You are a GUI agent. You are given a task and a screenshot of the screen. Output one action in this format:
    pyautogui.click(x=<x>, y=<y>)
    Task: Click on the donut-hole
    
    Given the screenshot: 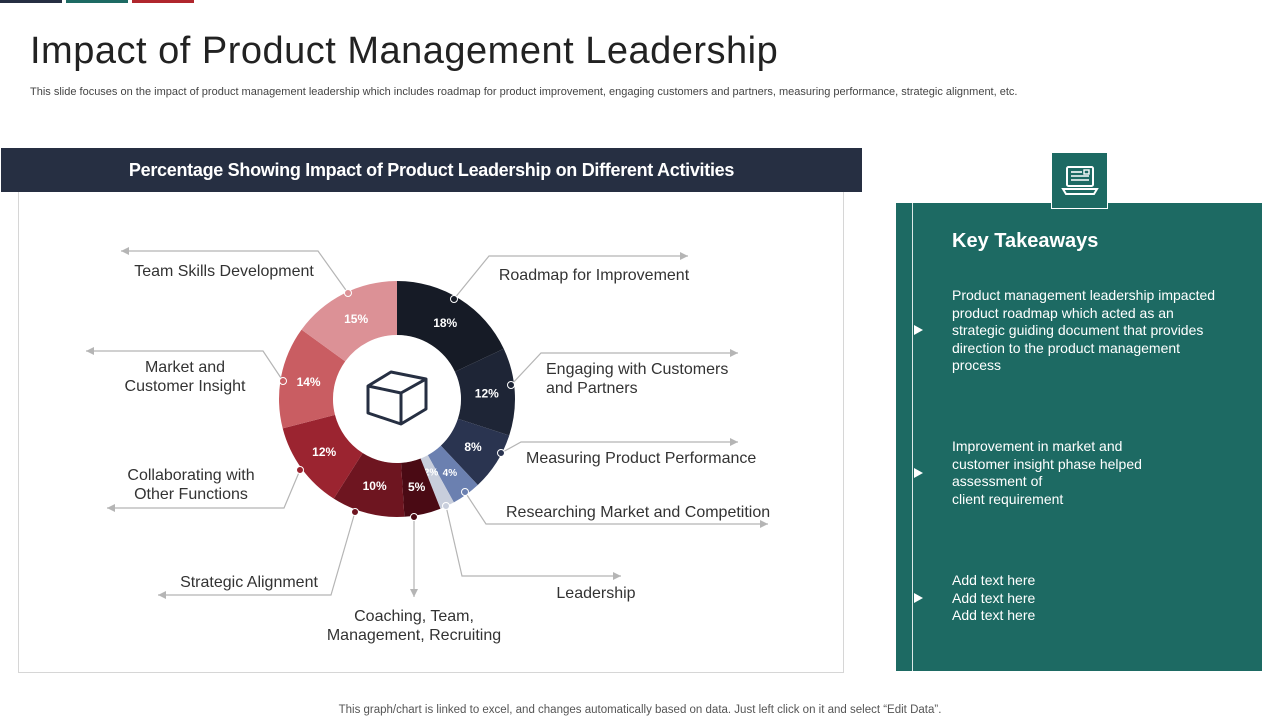 What is the action you would take?
    pyautogui.click(x=397, y=399)
    